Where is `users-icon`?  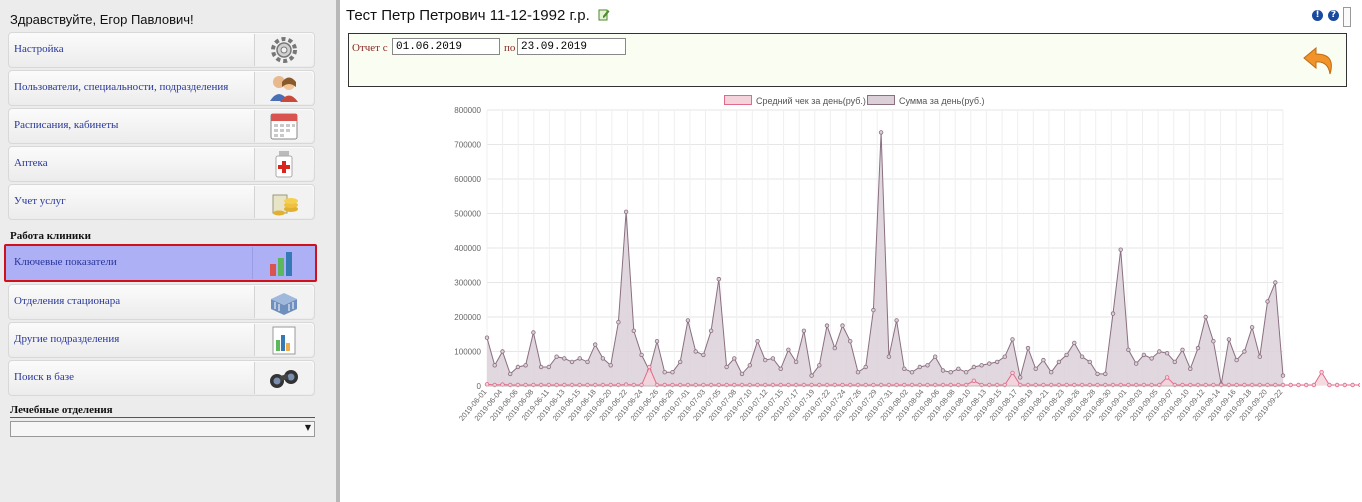
users-icon is located at coordinates (283, 88).